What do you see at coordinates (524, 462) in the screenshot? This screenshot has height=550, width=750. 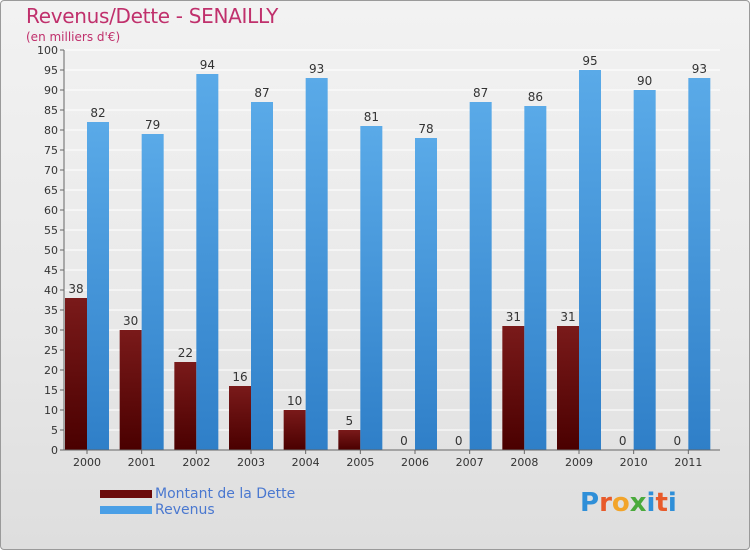 I see `x-tick-label: 2008` at bounding box center [524, 462].